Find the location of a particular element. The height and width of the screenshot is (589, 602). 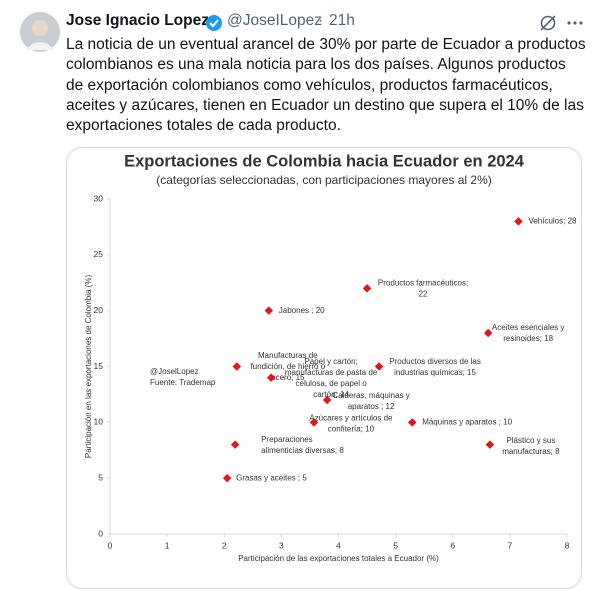

tweet-line: exportaciones totales de cada producto. is located at coordinates (203, 126).